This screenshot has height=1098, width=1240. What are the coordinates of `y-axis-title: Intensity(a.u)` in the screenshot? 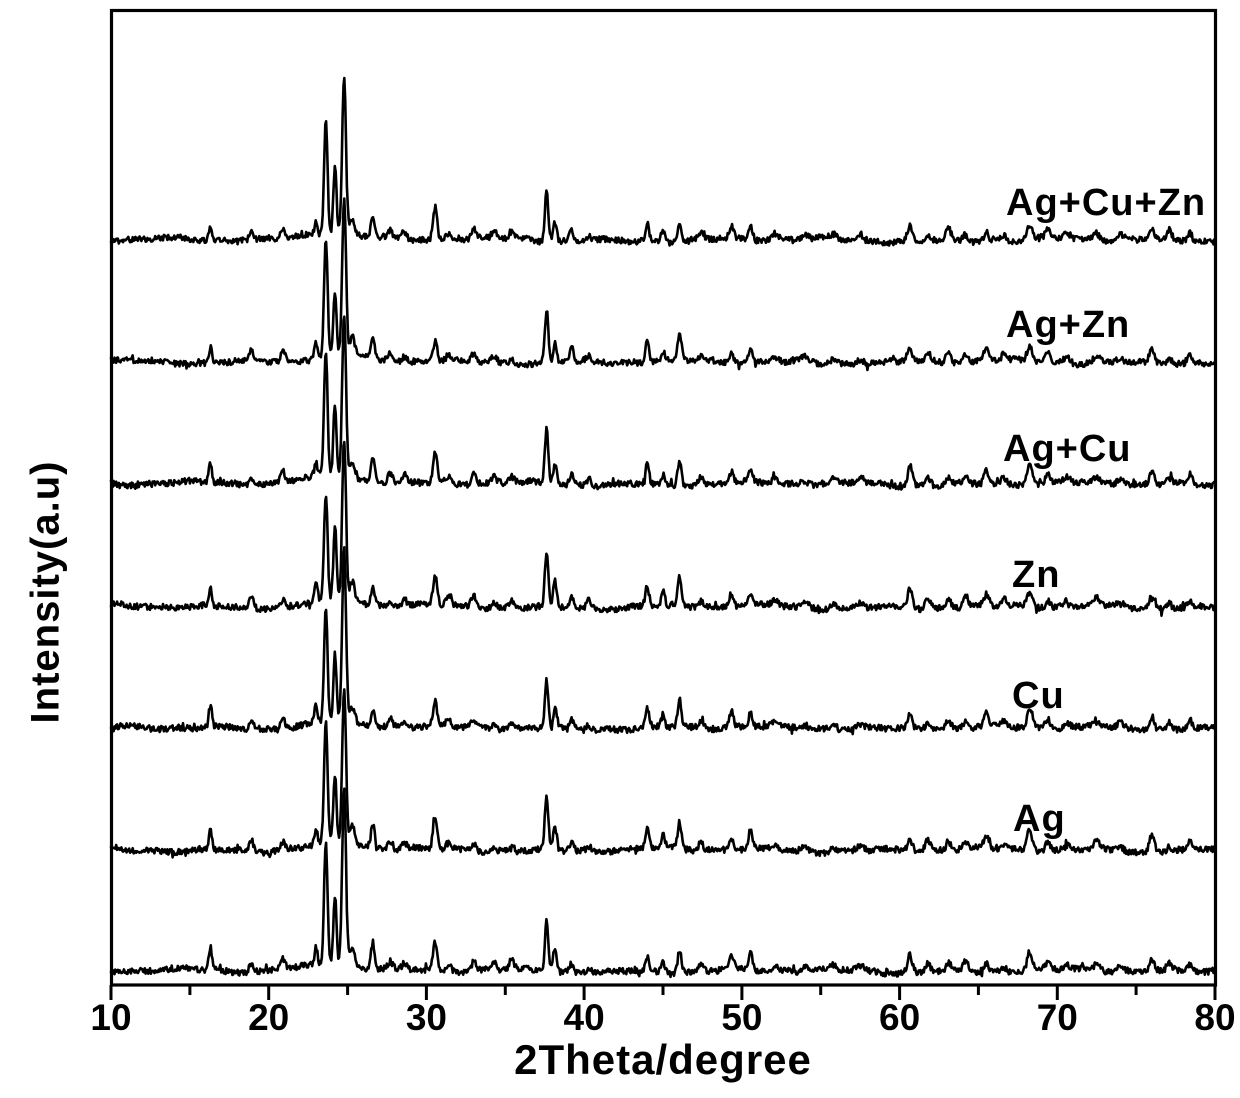 It's located at (45, 592).